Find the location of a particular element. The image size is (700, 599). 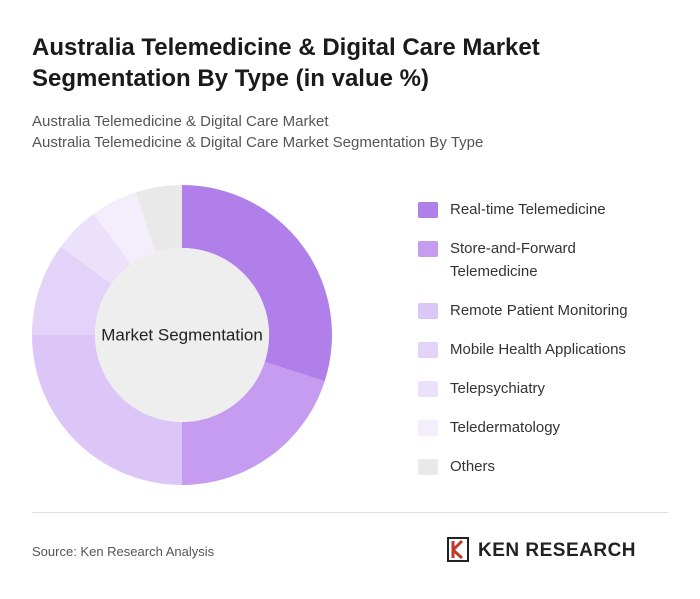

legend-item: Real-time Telemedicine is located at coordinates (543, 209).